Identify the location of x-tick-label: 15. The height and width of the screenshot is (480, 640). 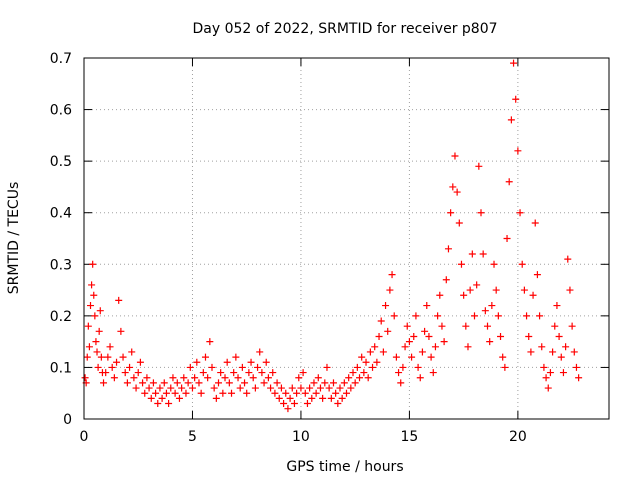
(409, 437).